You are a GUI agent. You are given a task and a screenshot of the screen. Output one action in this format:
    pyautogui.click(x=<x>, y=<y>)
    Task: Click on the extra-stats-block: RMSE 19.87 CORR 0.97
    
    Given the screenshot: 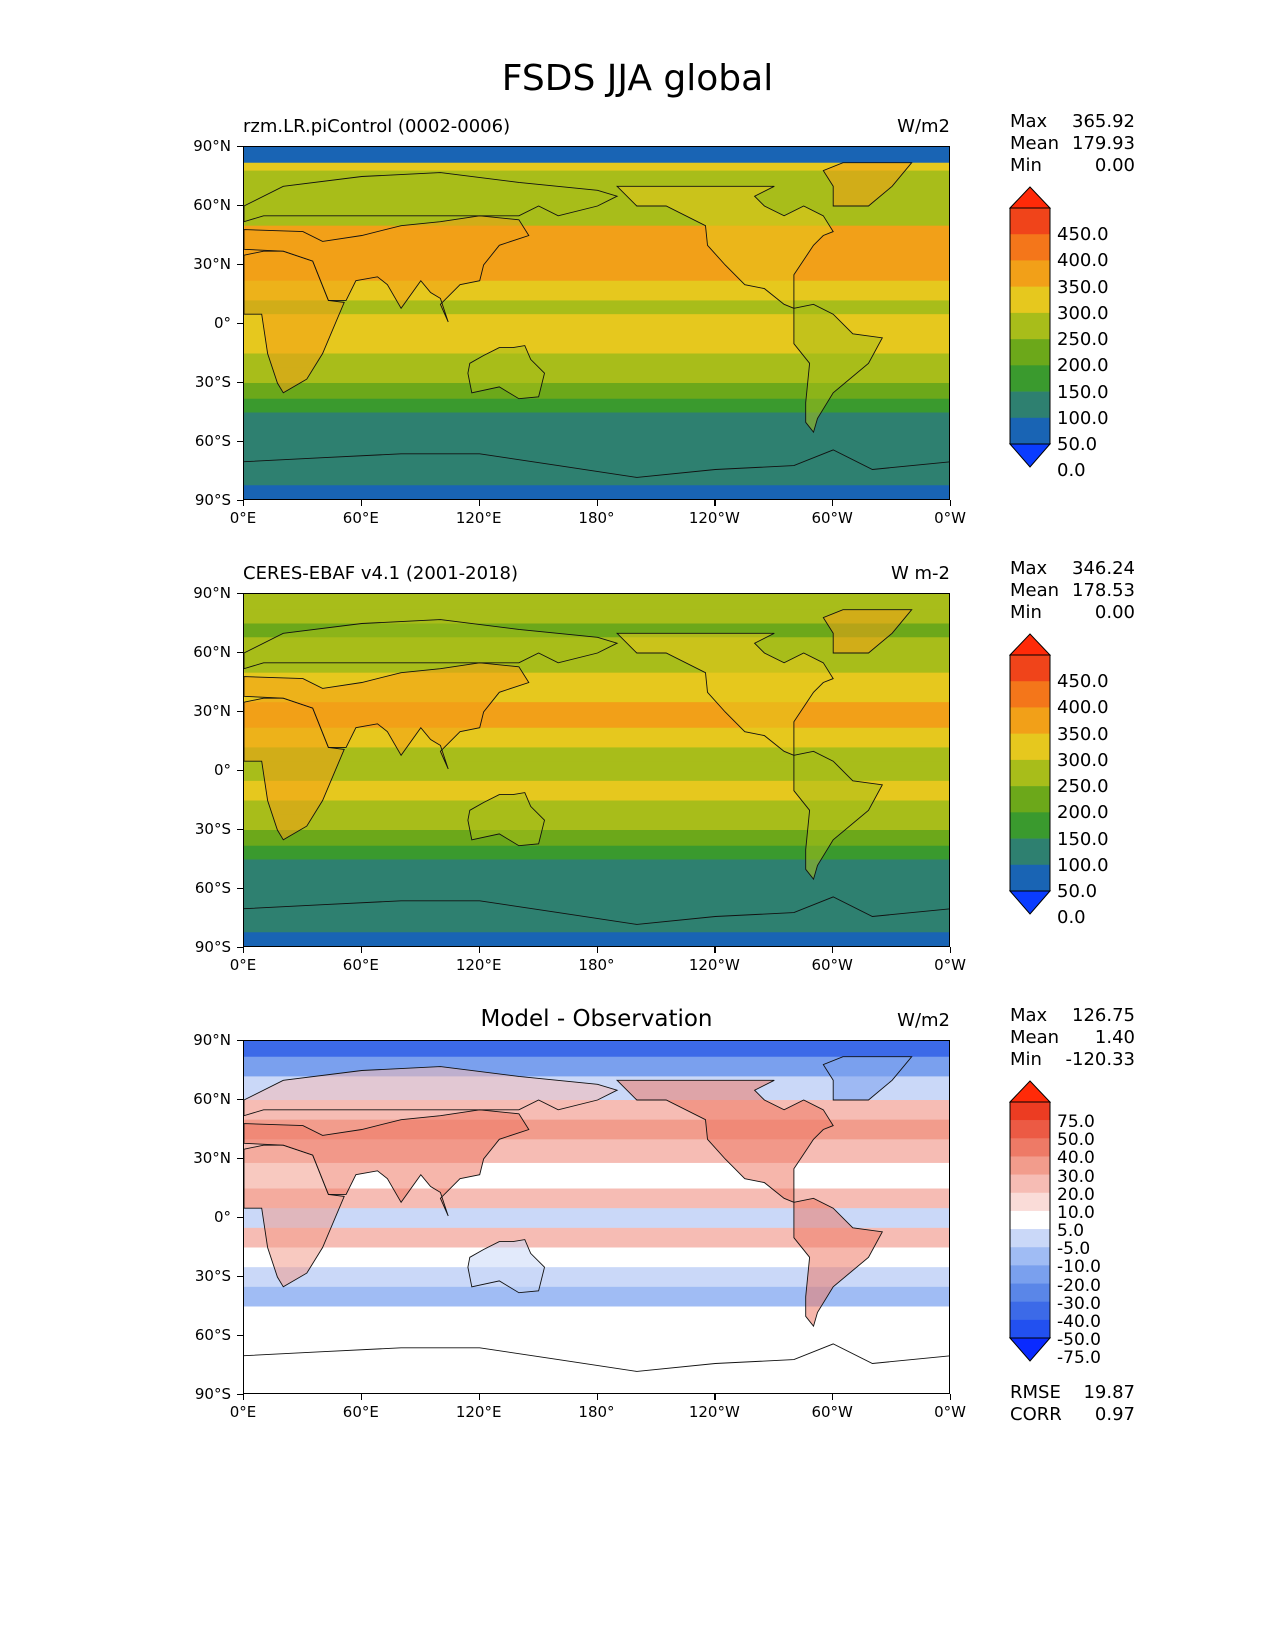 What is the action you would take?
    pyautogui.click(x=1072, y=1404)
    